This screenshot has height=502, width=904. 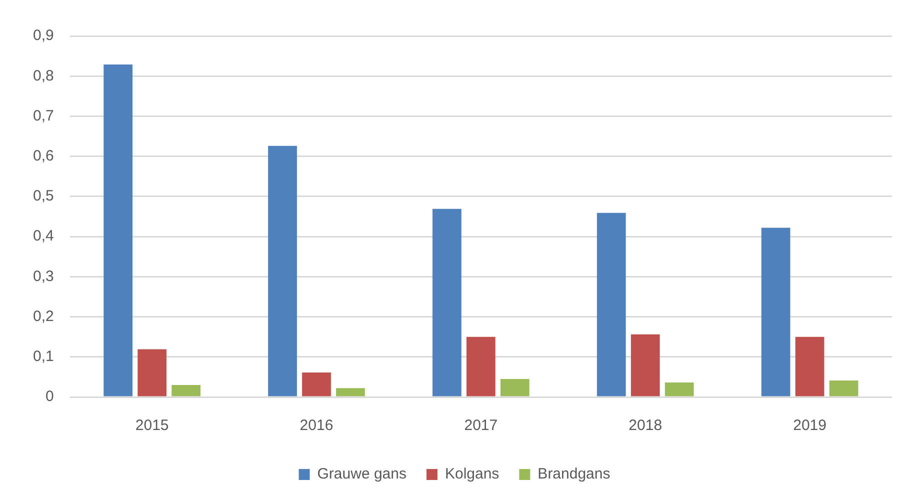 What do you see at coordinates (472, 474) in the screenshot?
I see `legend-label: Kolgans` at bounding box center [472, 474].